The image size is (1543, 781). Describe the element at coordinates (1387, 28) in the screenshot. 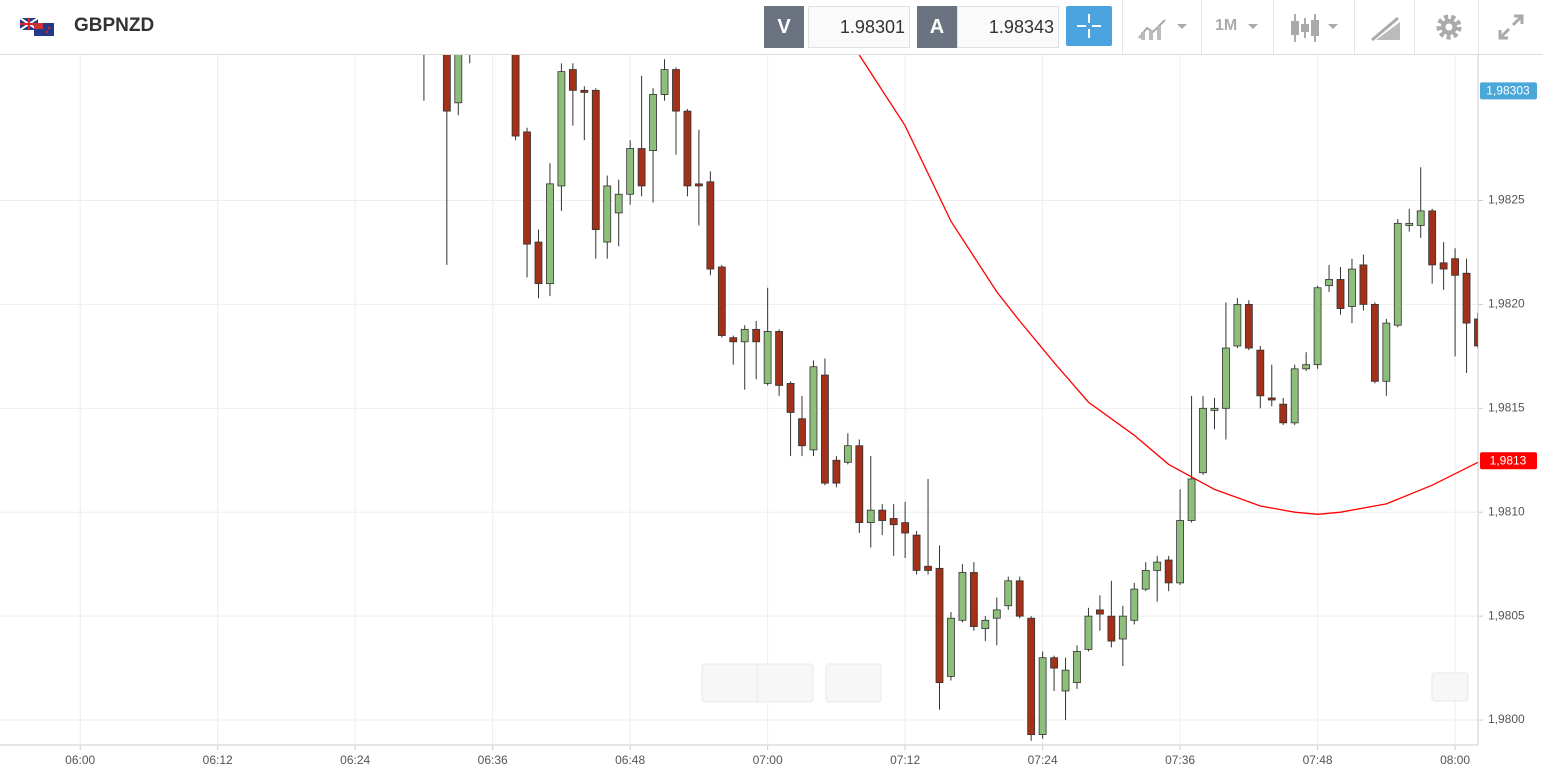

I see `drawing-tools-button` at that location.